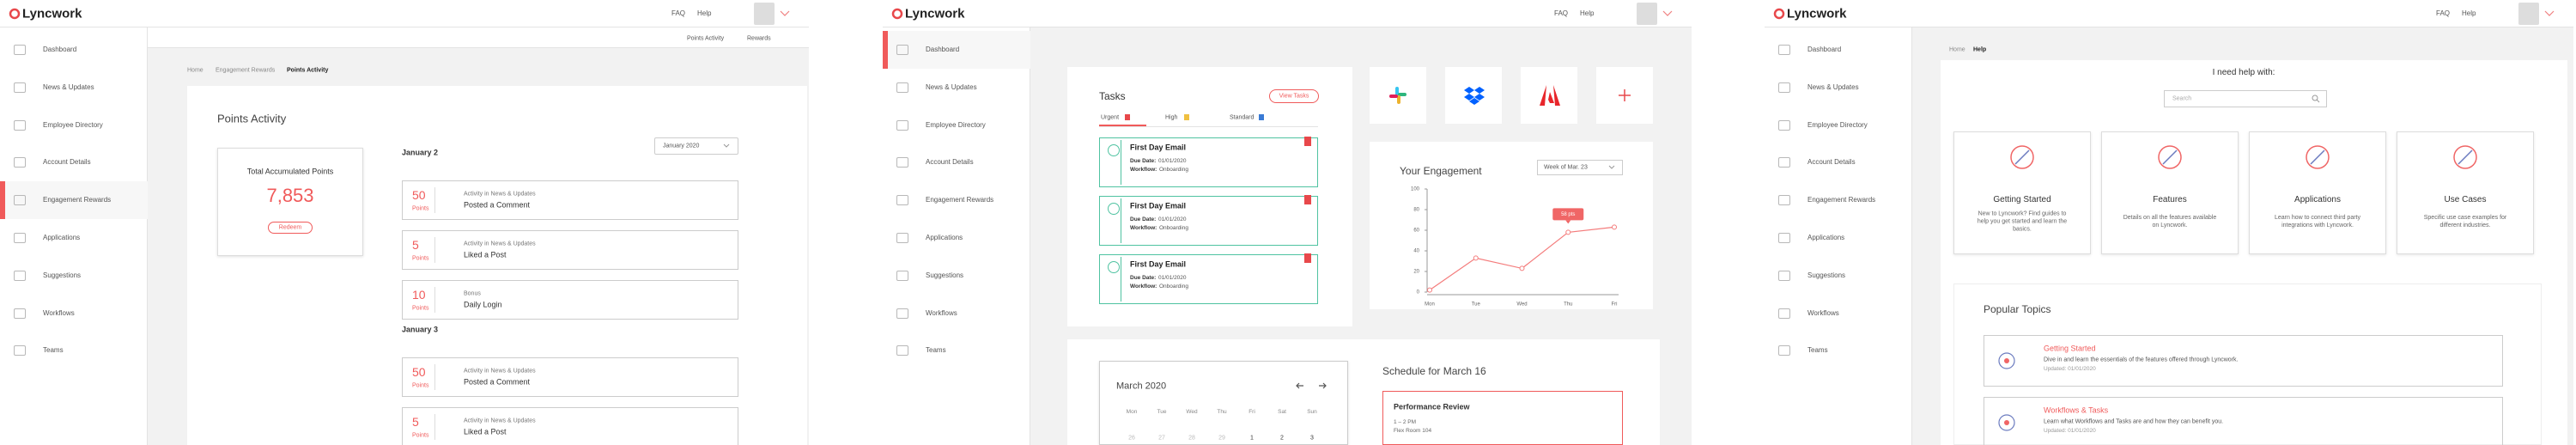 Image resolution: width=2576 pixels, height=445 pixels. I want to click on task-tab: Standard, so click(1243, 117).